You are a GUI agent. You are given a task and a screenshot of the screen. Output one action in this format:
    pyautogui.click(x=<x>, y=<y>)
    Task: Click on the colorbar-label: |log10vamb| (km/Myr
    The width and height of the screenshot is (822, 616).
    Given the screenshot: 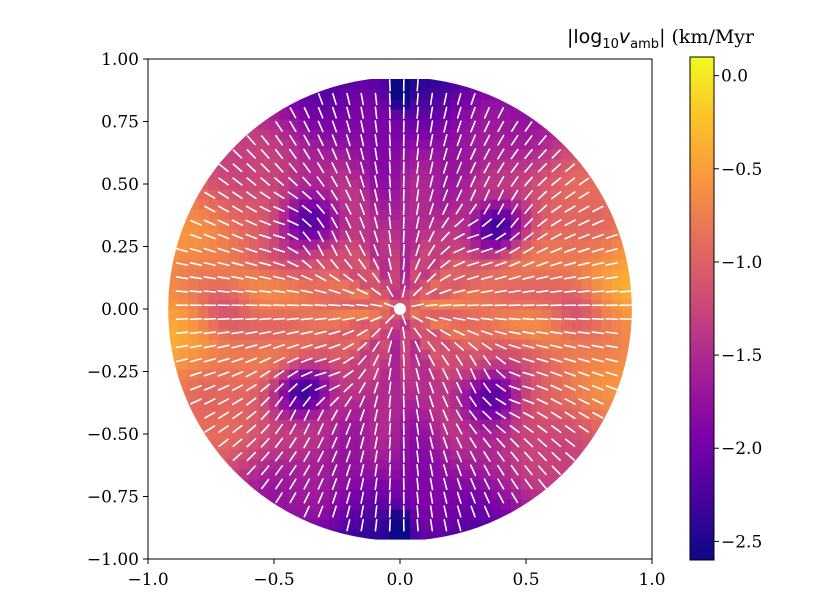 What is the action you would take?
    pyautogui.click(x=661, y=39)
    